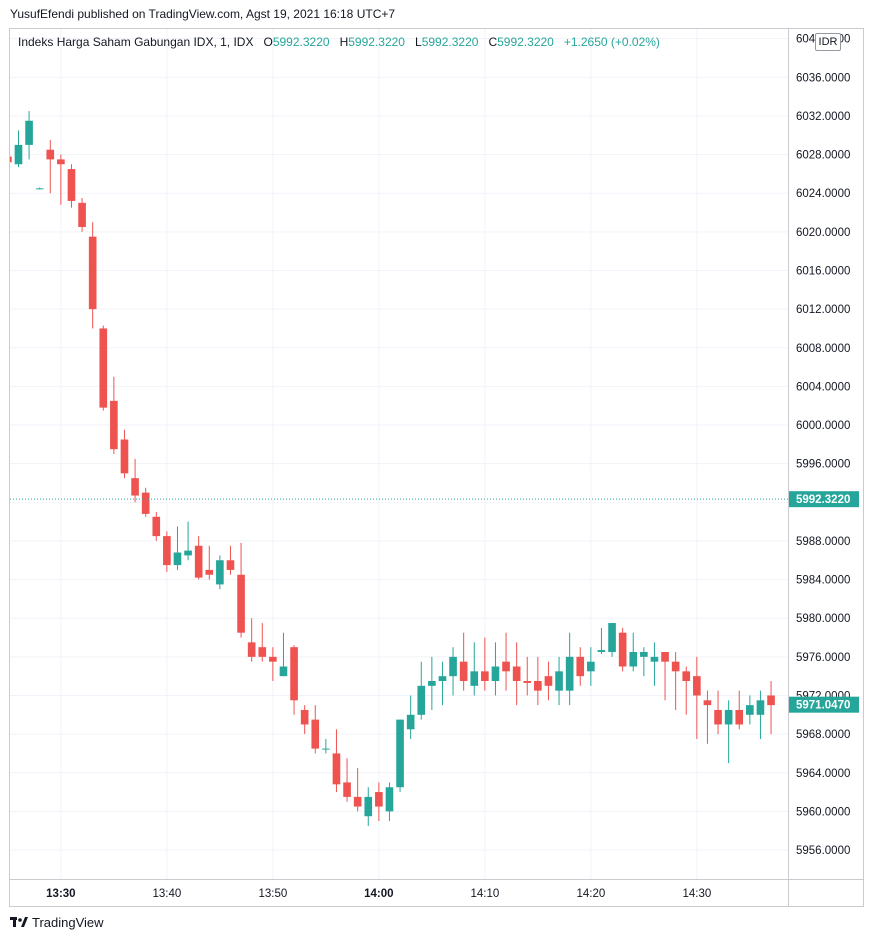  I want to click on y-tick-label: 5996.0000, so click(823, 465).